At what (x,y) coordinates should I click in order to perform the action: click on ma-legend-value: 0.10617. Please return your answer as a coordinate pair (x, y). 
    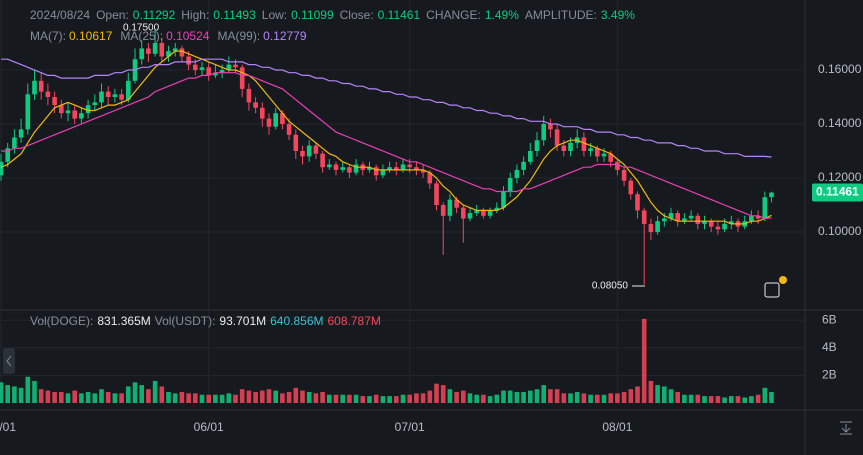
    Looking at the image, I should click on (91, 36).